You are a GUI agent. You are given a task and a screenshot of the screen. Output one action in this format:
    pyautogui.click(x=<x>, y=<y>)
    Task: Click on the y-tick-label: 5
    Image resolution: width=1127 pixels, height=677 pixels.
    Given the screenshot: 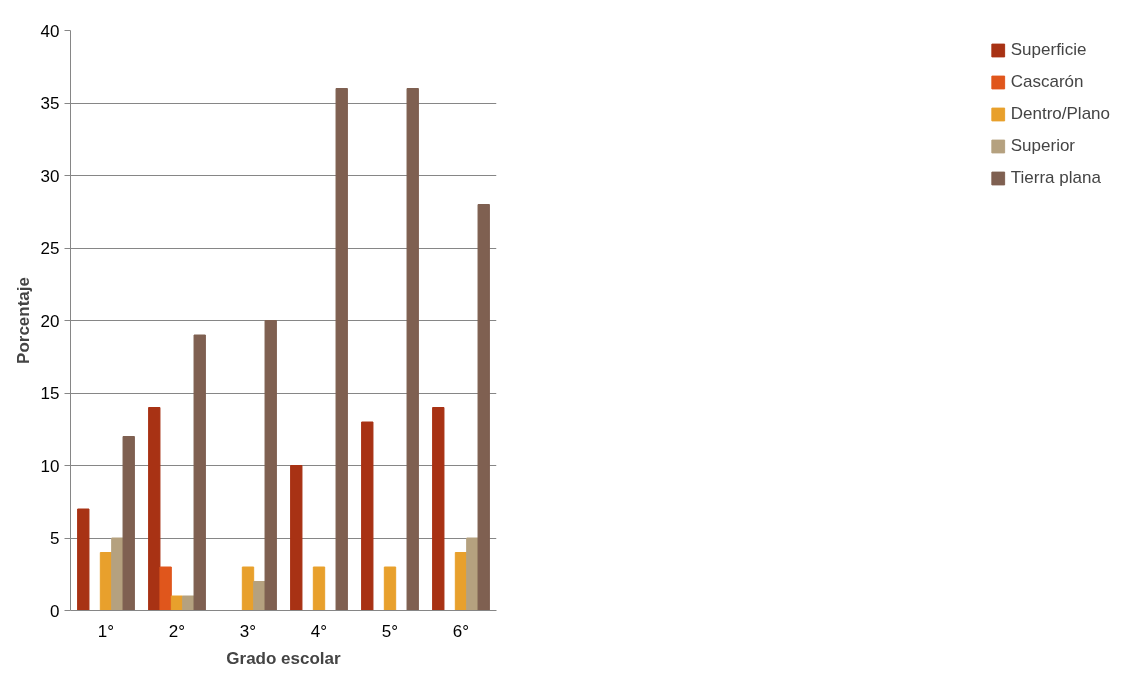 What is the action you would take?
    pyautogui.click(x=55, y=538)
    